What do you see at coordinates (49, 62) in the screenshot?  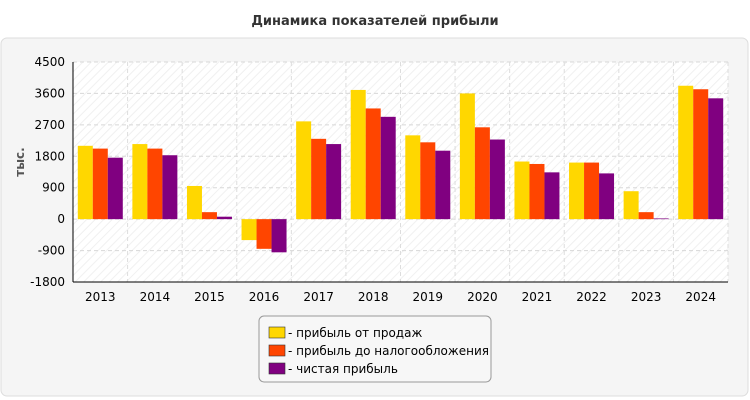 I see `y-tick-label: 4500` at bounding box center [49, 62].